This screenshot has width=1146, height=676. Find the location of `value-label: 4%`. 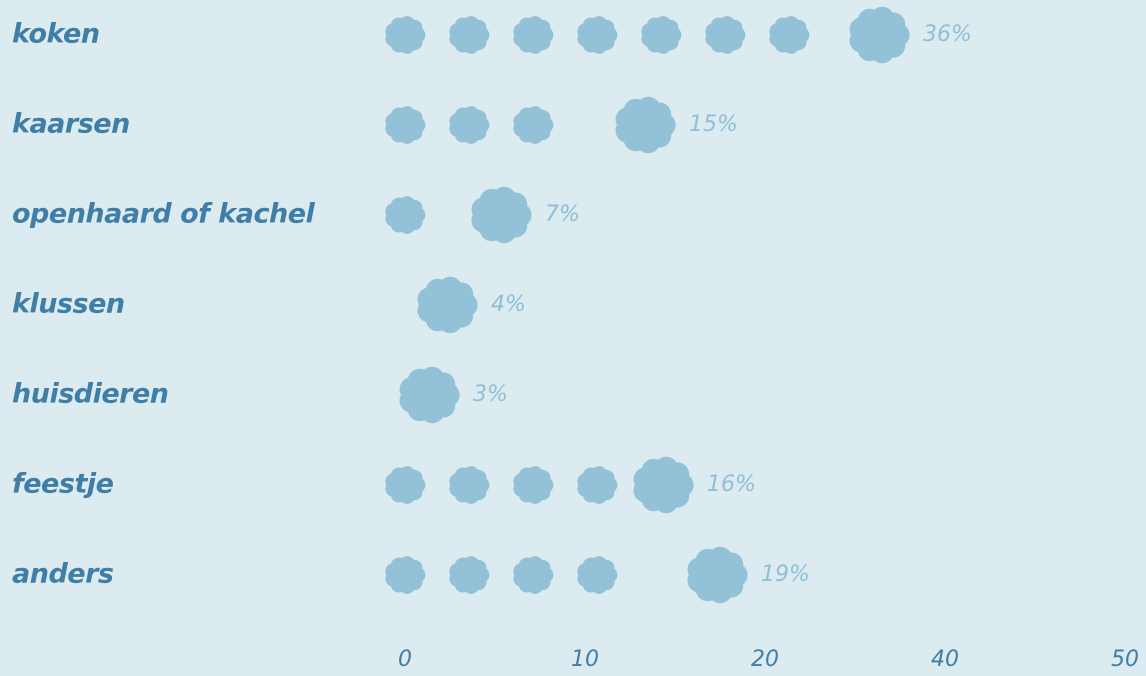

value-label: 4% is located at coordinates (508, 304).